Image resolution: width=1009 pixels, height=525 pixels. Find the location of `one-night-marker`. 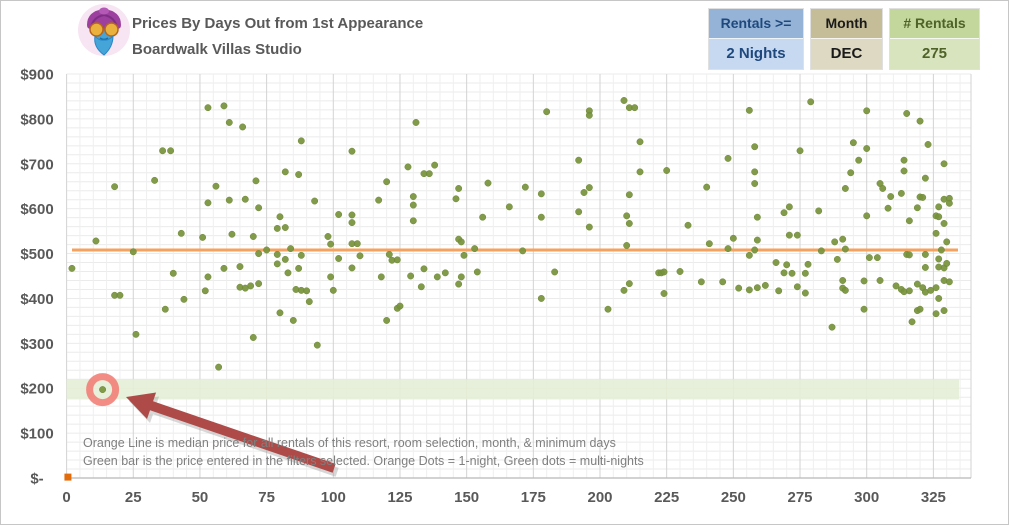

one-night-marker is located at coordinates (68, 477).